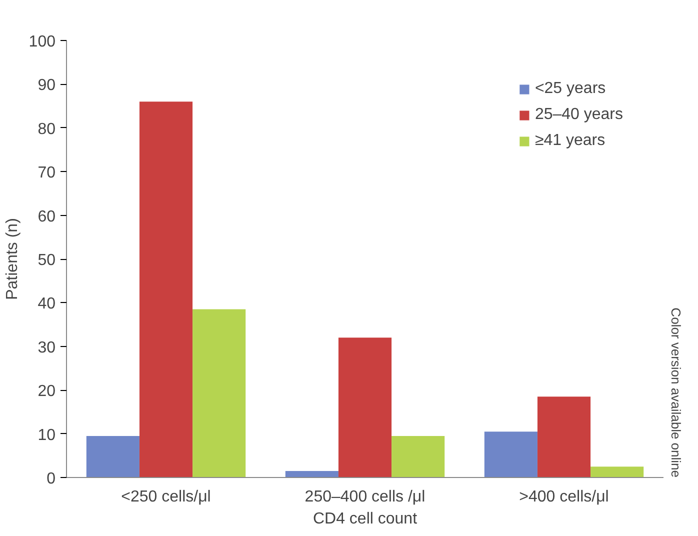 The image size is (698, 536). What do you see at coordinates (47, 435) in the screenshot?
I see `y-tick-label: 10` at bounding box center [47, 435].